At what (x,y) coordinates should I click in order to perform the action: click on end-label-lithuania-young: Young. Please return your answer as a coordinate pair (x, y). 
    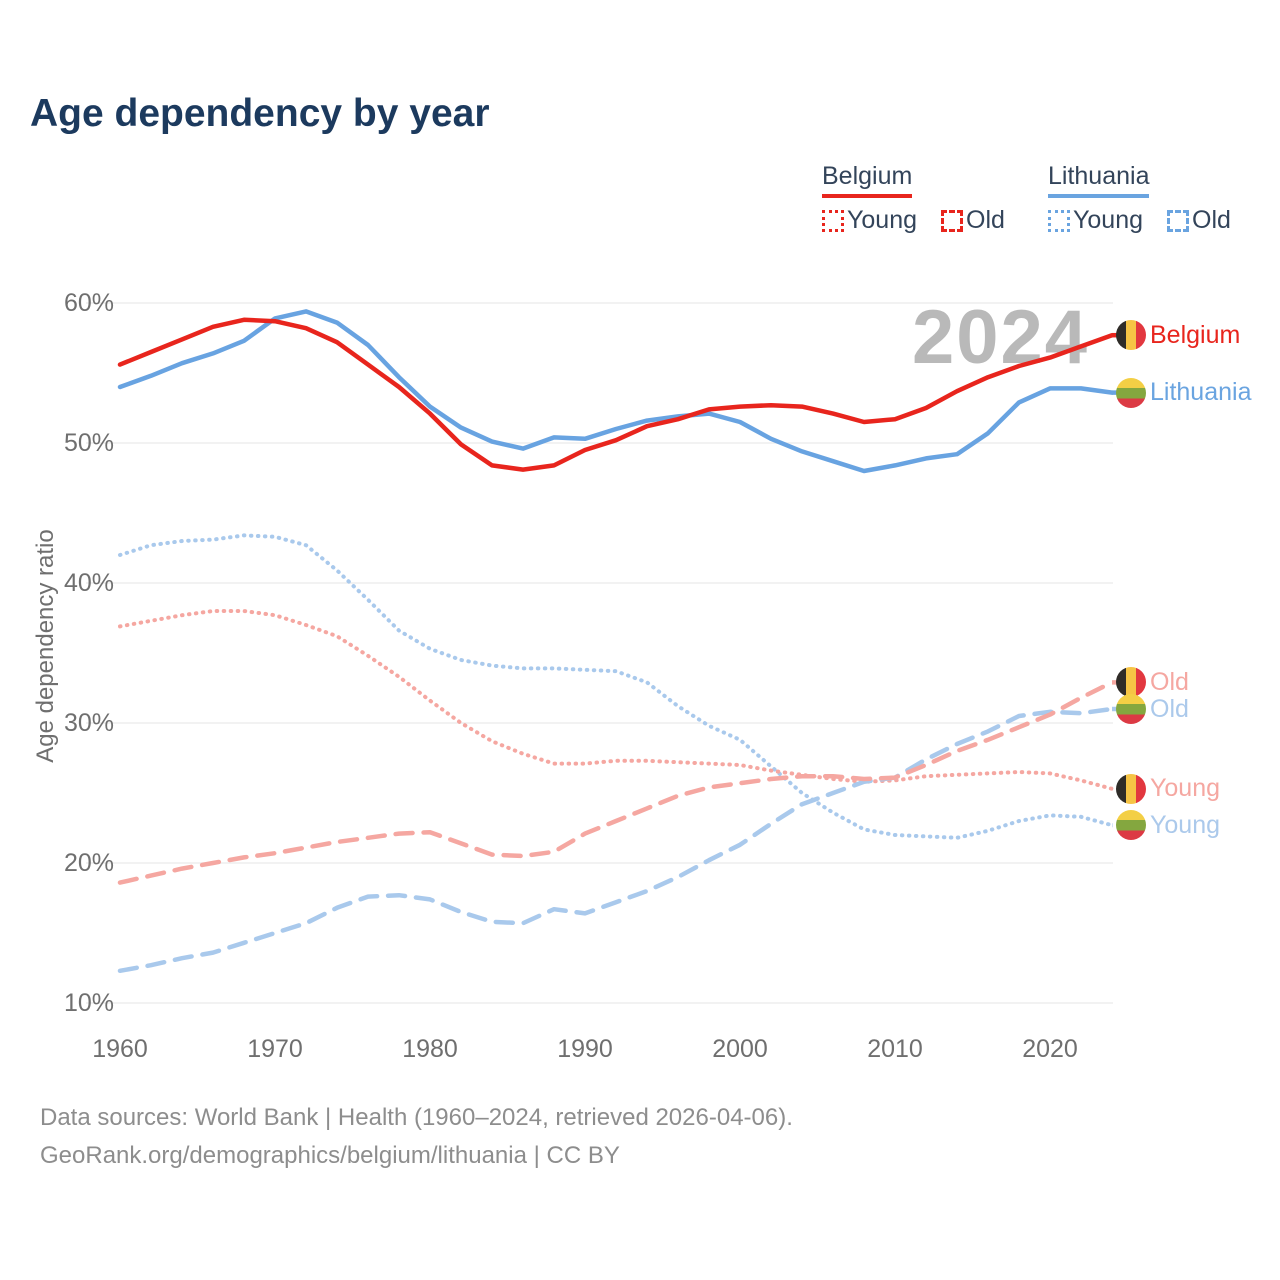
    Looking at the image, I should click on (1168, 825).